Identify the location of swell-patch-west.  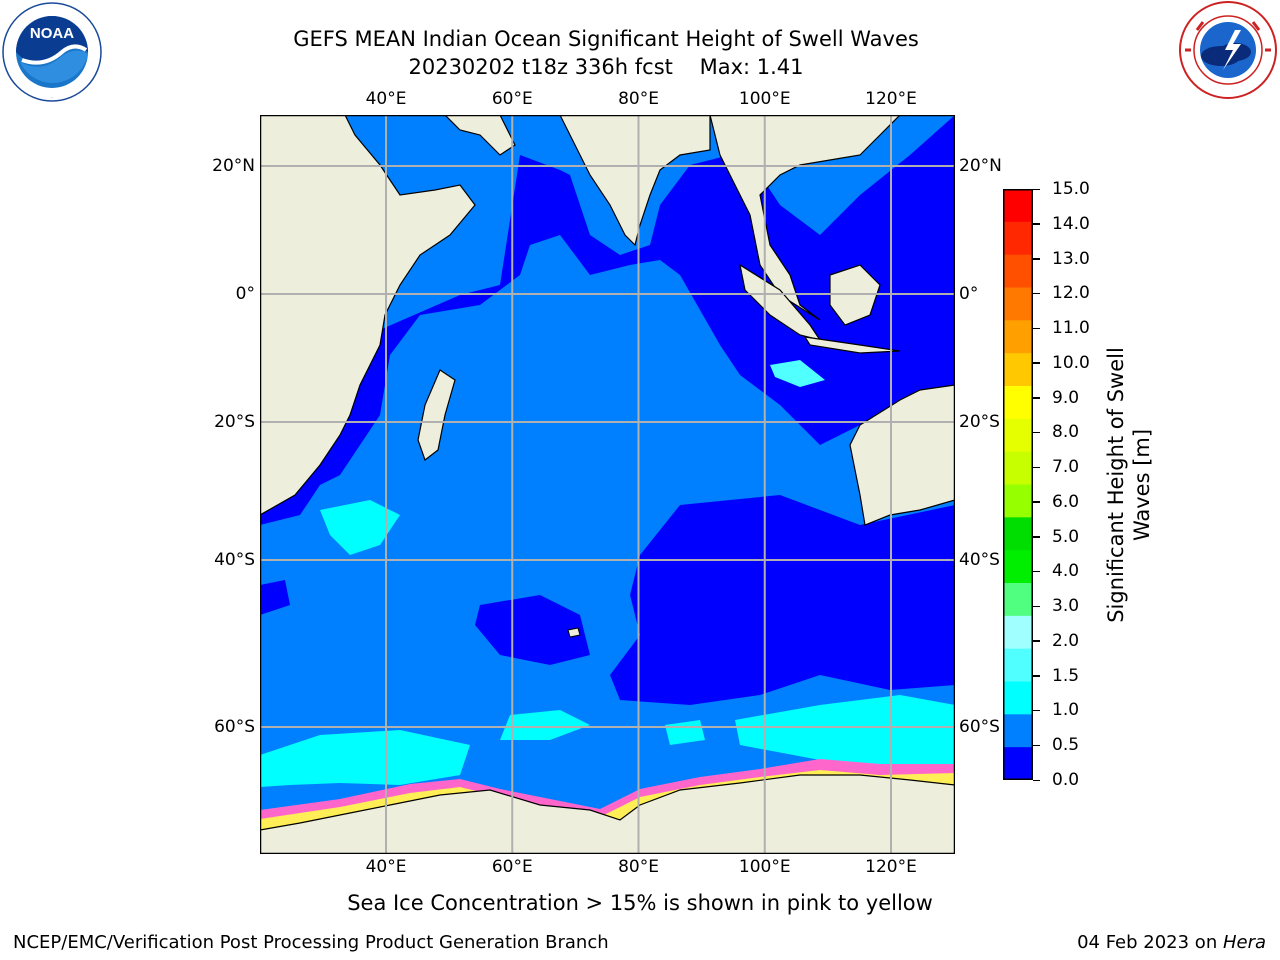
(360, 527).